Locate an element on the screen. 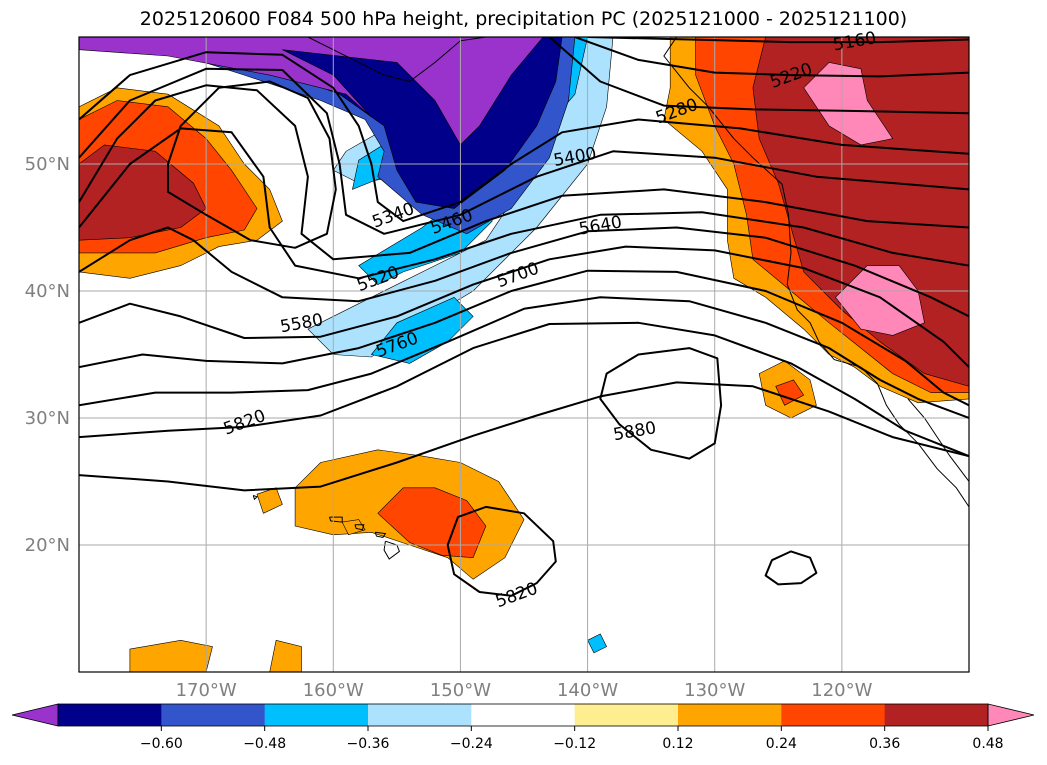 The width and height of the screenshot is (1047, 765). lat-tick-label: 30°N is located at coordinates (47, 418).